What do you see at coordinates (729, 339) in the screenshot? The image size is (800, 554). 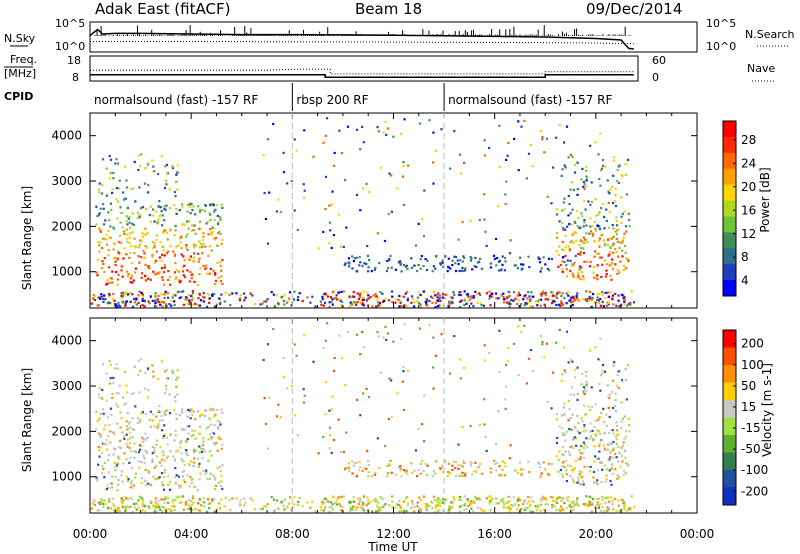 I see `colorbar-cell` at bounding box center [729, 339].